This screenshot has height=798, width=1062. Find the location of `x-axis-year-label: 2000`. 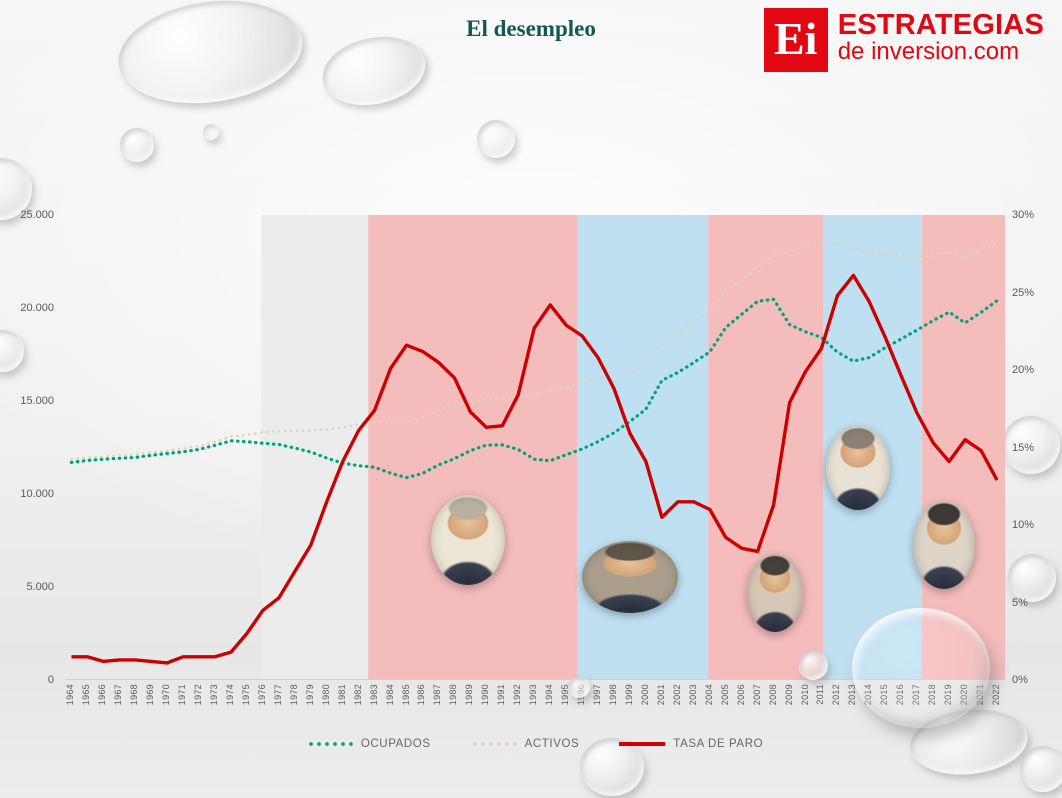

x-axis-year-label: 2000 is located at coordinates (644, 695).